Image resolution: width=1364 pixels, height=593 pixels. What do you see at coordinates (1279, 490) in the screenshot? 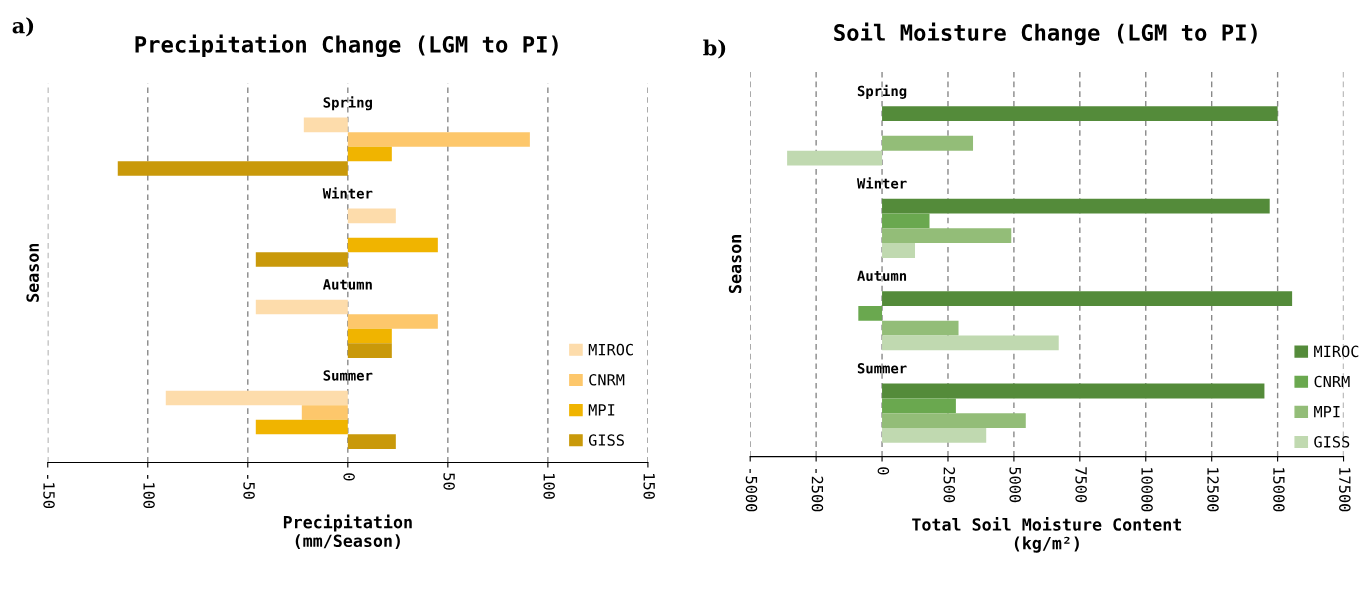
I see `x-tick-label: 15000` at bounding box center [1279, 490].